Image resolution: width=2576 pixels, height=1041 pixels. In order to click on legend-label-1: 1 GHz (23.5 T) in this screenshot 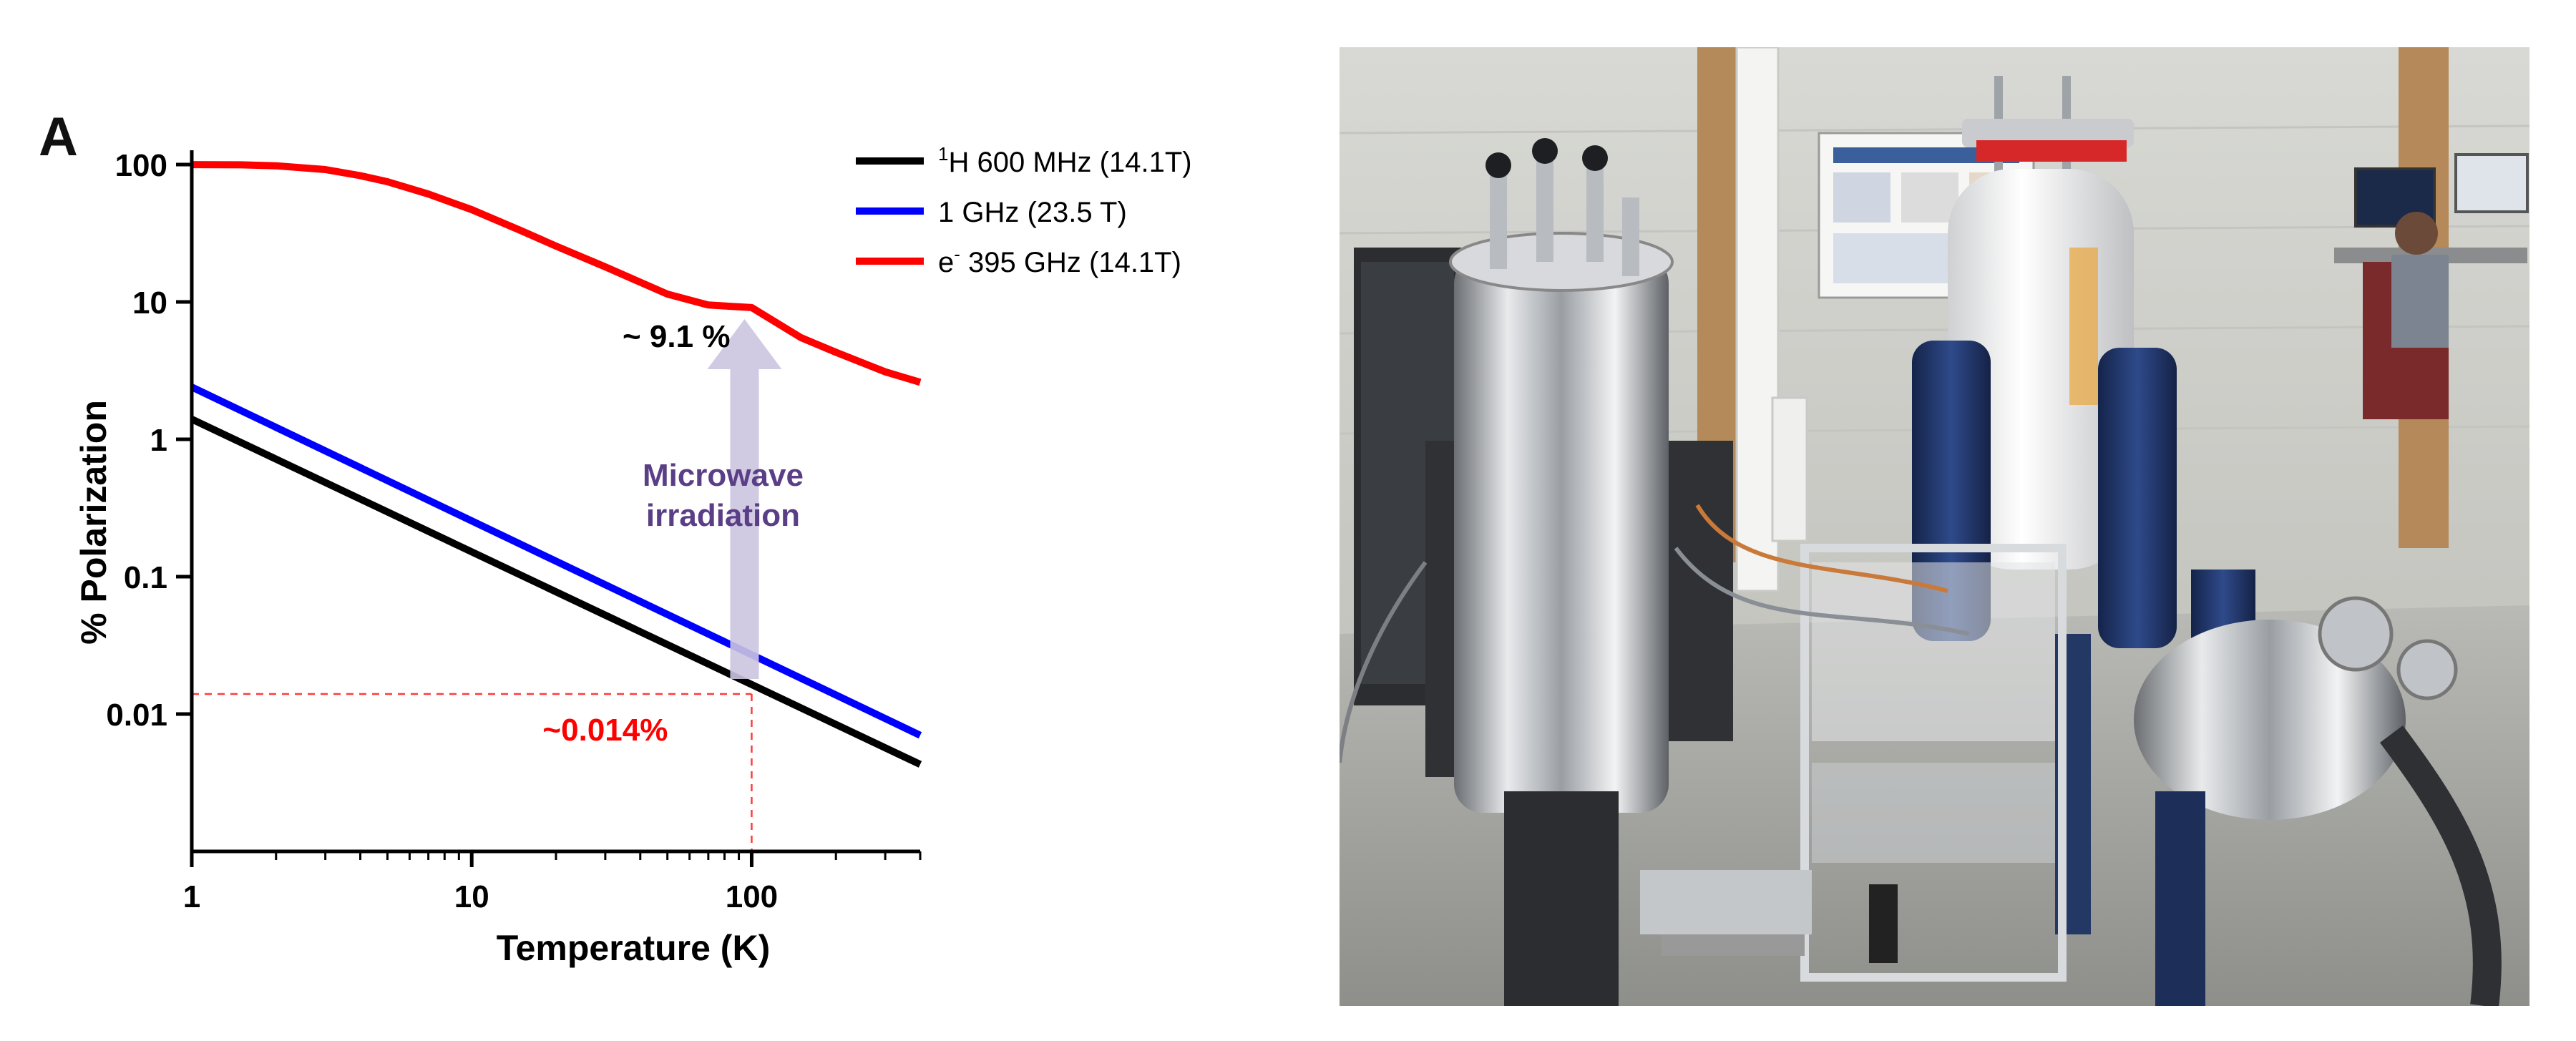, I will do `click(1032, 212)`.